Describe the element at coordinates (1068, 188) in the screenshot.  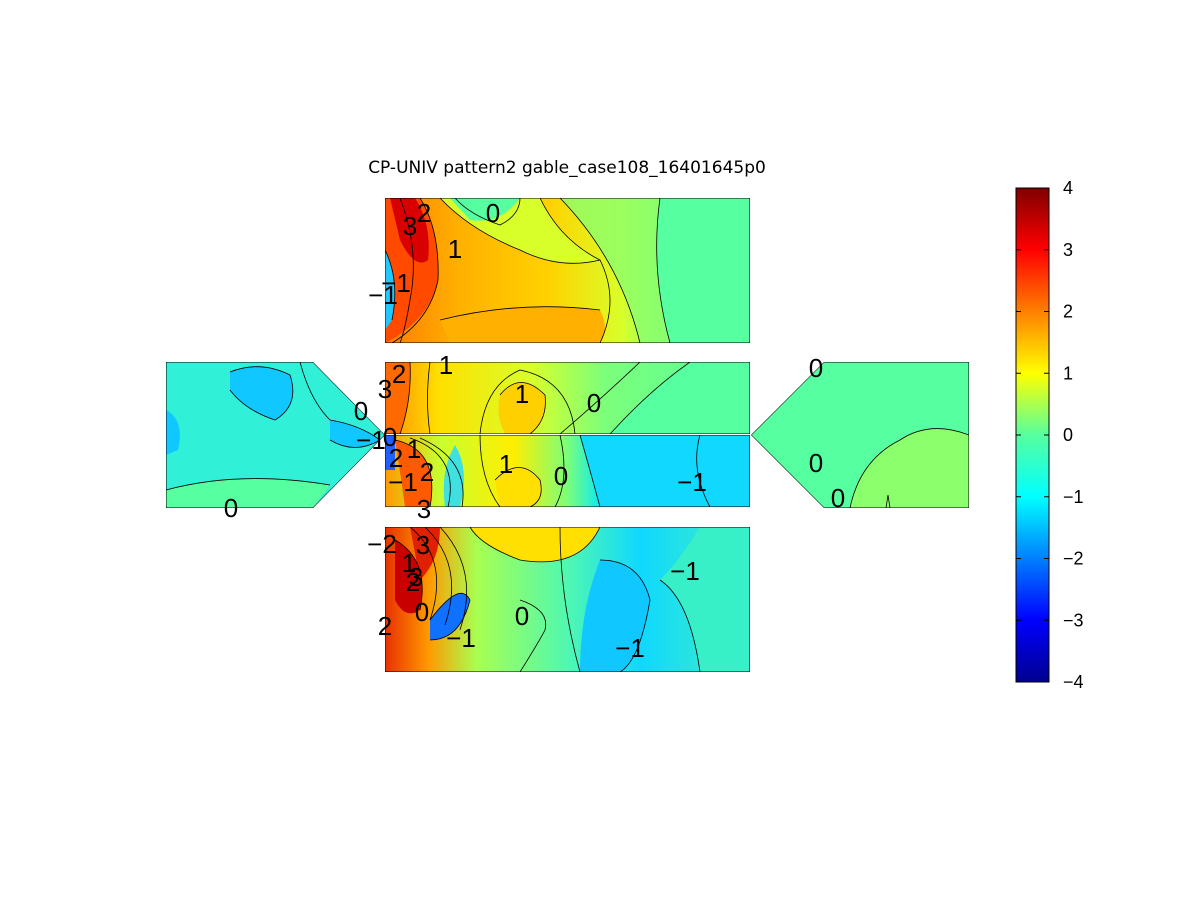
I see `colorbar-tick-label: 4` at that location.